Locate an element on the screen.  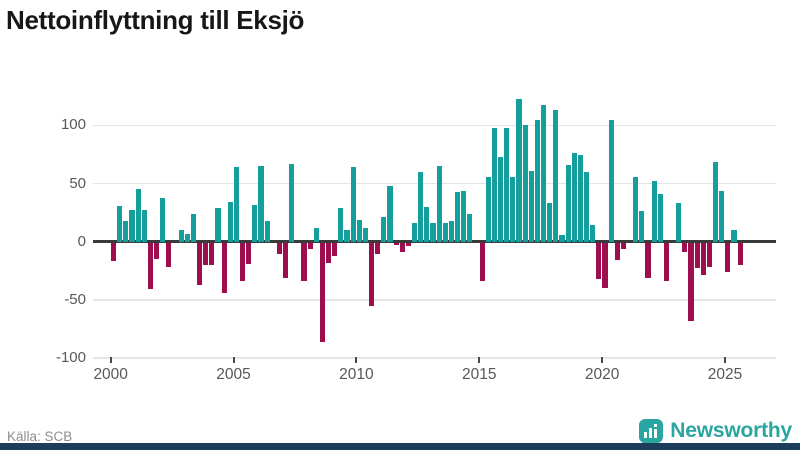
x-axis-label: 2005 is located at coordinates (233, 374).